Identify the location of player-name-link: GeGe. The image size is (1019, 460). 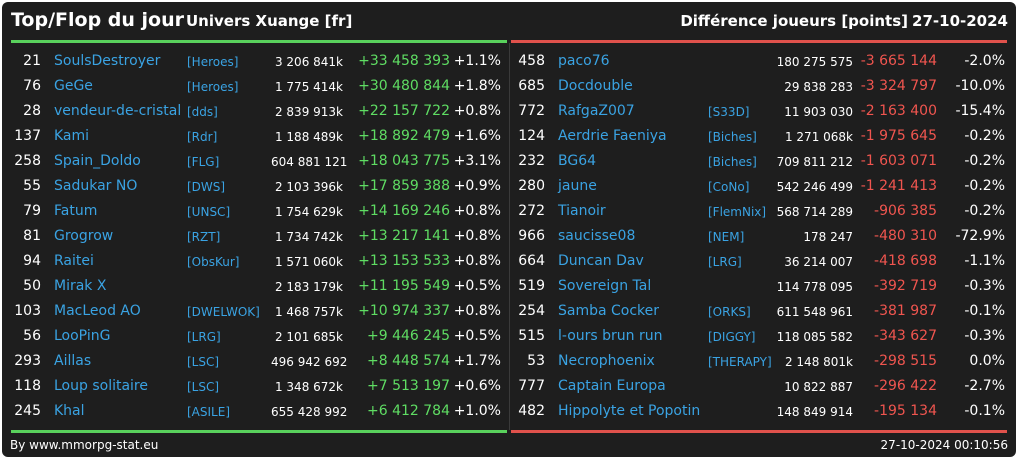
(73, 86).